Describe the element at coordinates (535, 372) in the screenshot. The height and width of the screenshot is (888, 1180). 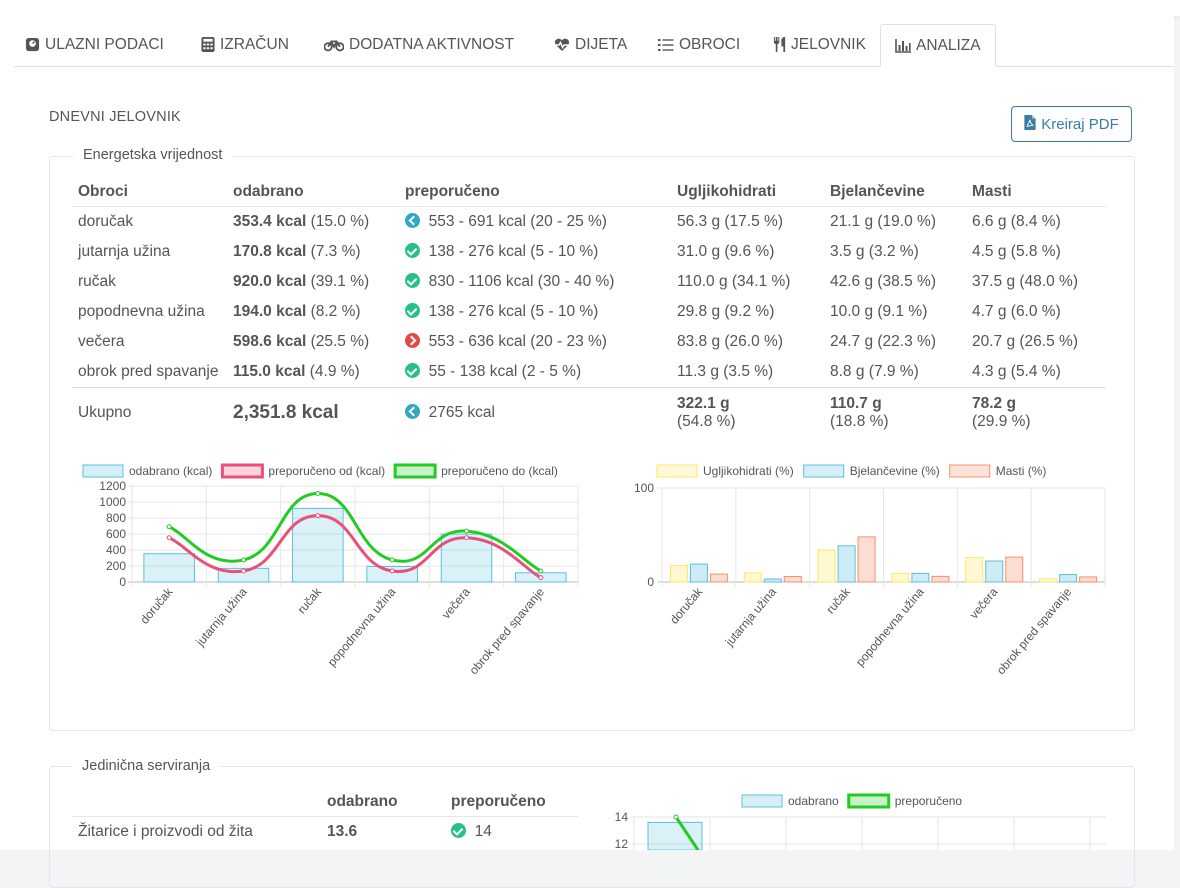
I see `recommended-cell: 55 - 138 kcal (2 - 5 %)` at that location.